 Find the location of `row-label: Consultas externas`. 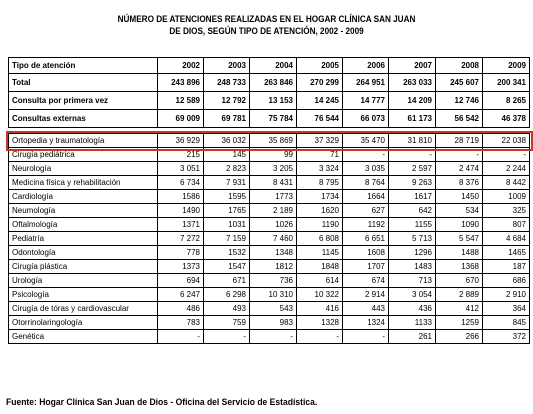

row-label: Consultas externas is located at coordinates (83, 118).